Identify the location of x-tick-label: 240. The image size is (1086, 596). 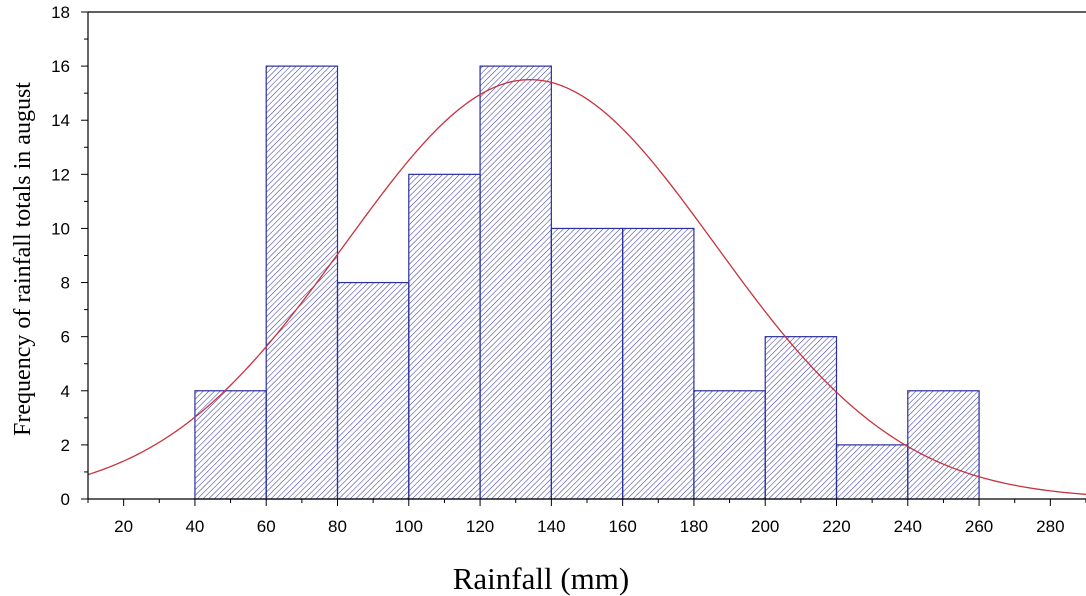
(908, 526).